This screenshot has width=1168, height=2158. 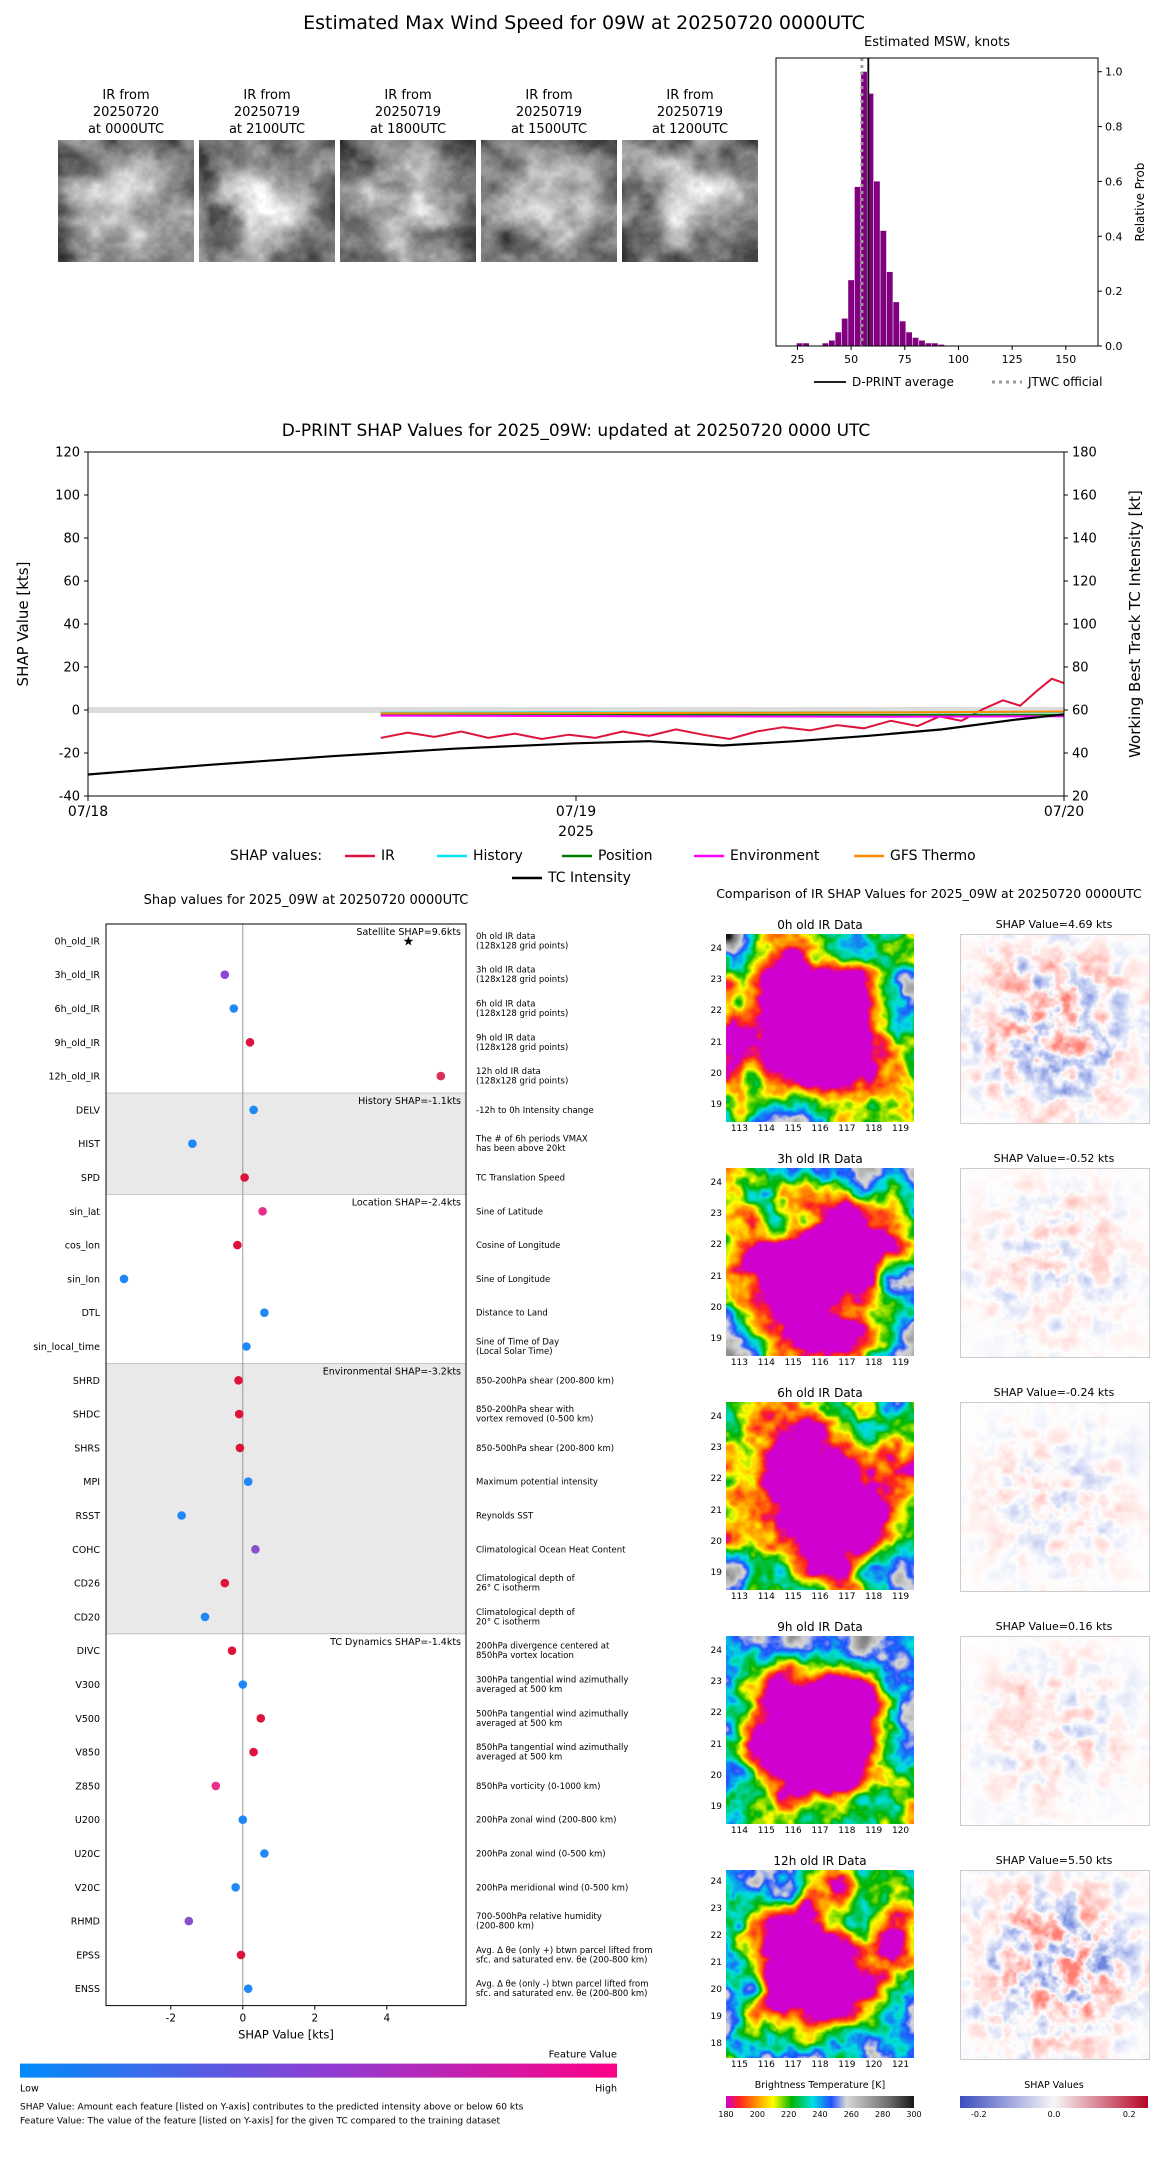 I want to click on feature-desc: Climatological depth of 26° C isotherm, so click(x=526, y=1584).